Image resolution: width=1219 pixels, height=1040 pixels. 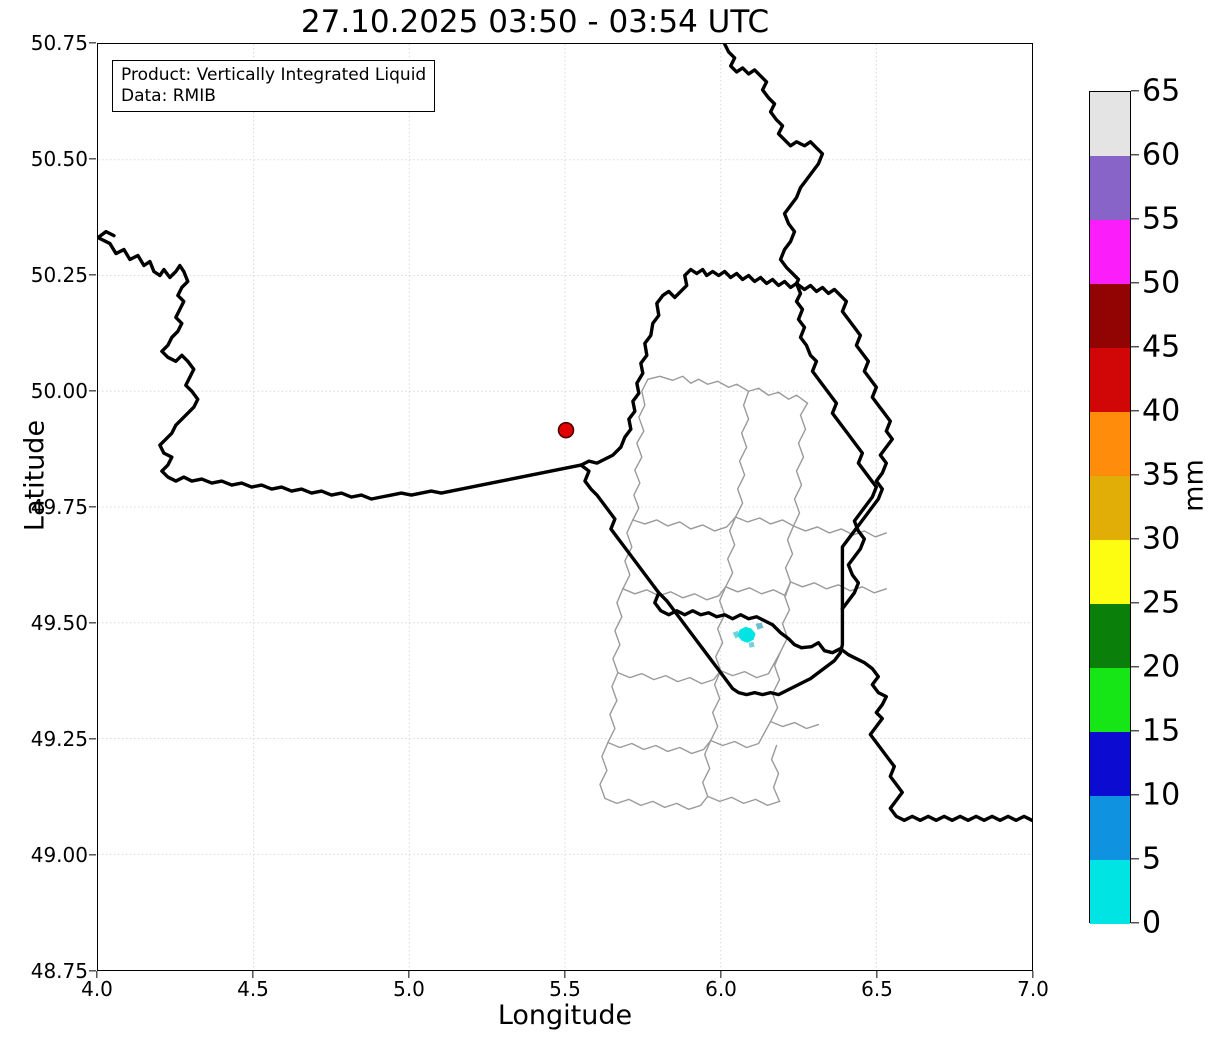 I want to click on x-tick-label: 5.0, so click(x=409, y=989).